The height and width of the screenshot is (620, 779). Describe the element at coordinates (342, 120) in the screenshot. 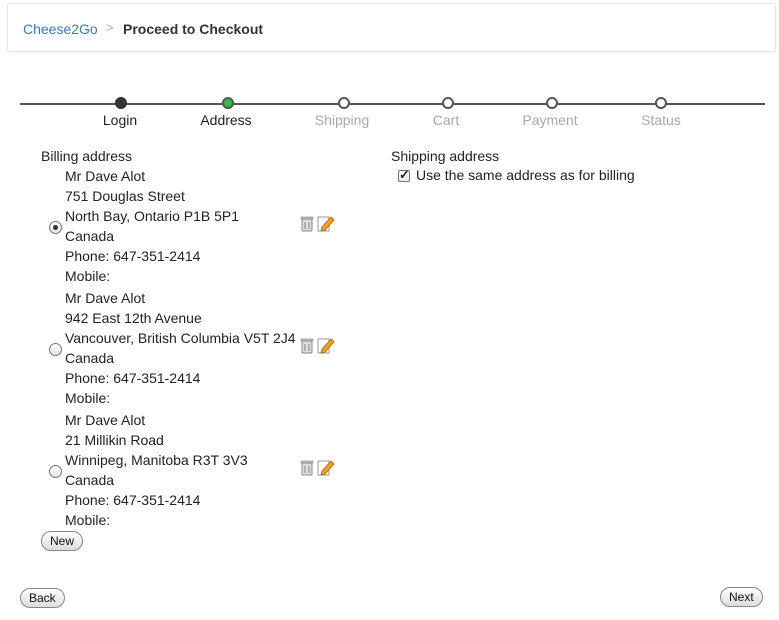

I see `step-label-shipping: Shipping` at that location.